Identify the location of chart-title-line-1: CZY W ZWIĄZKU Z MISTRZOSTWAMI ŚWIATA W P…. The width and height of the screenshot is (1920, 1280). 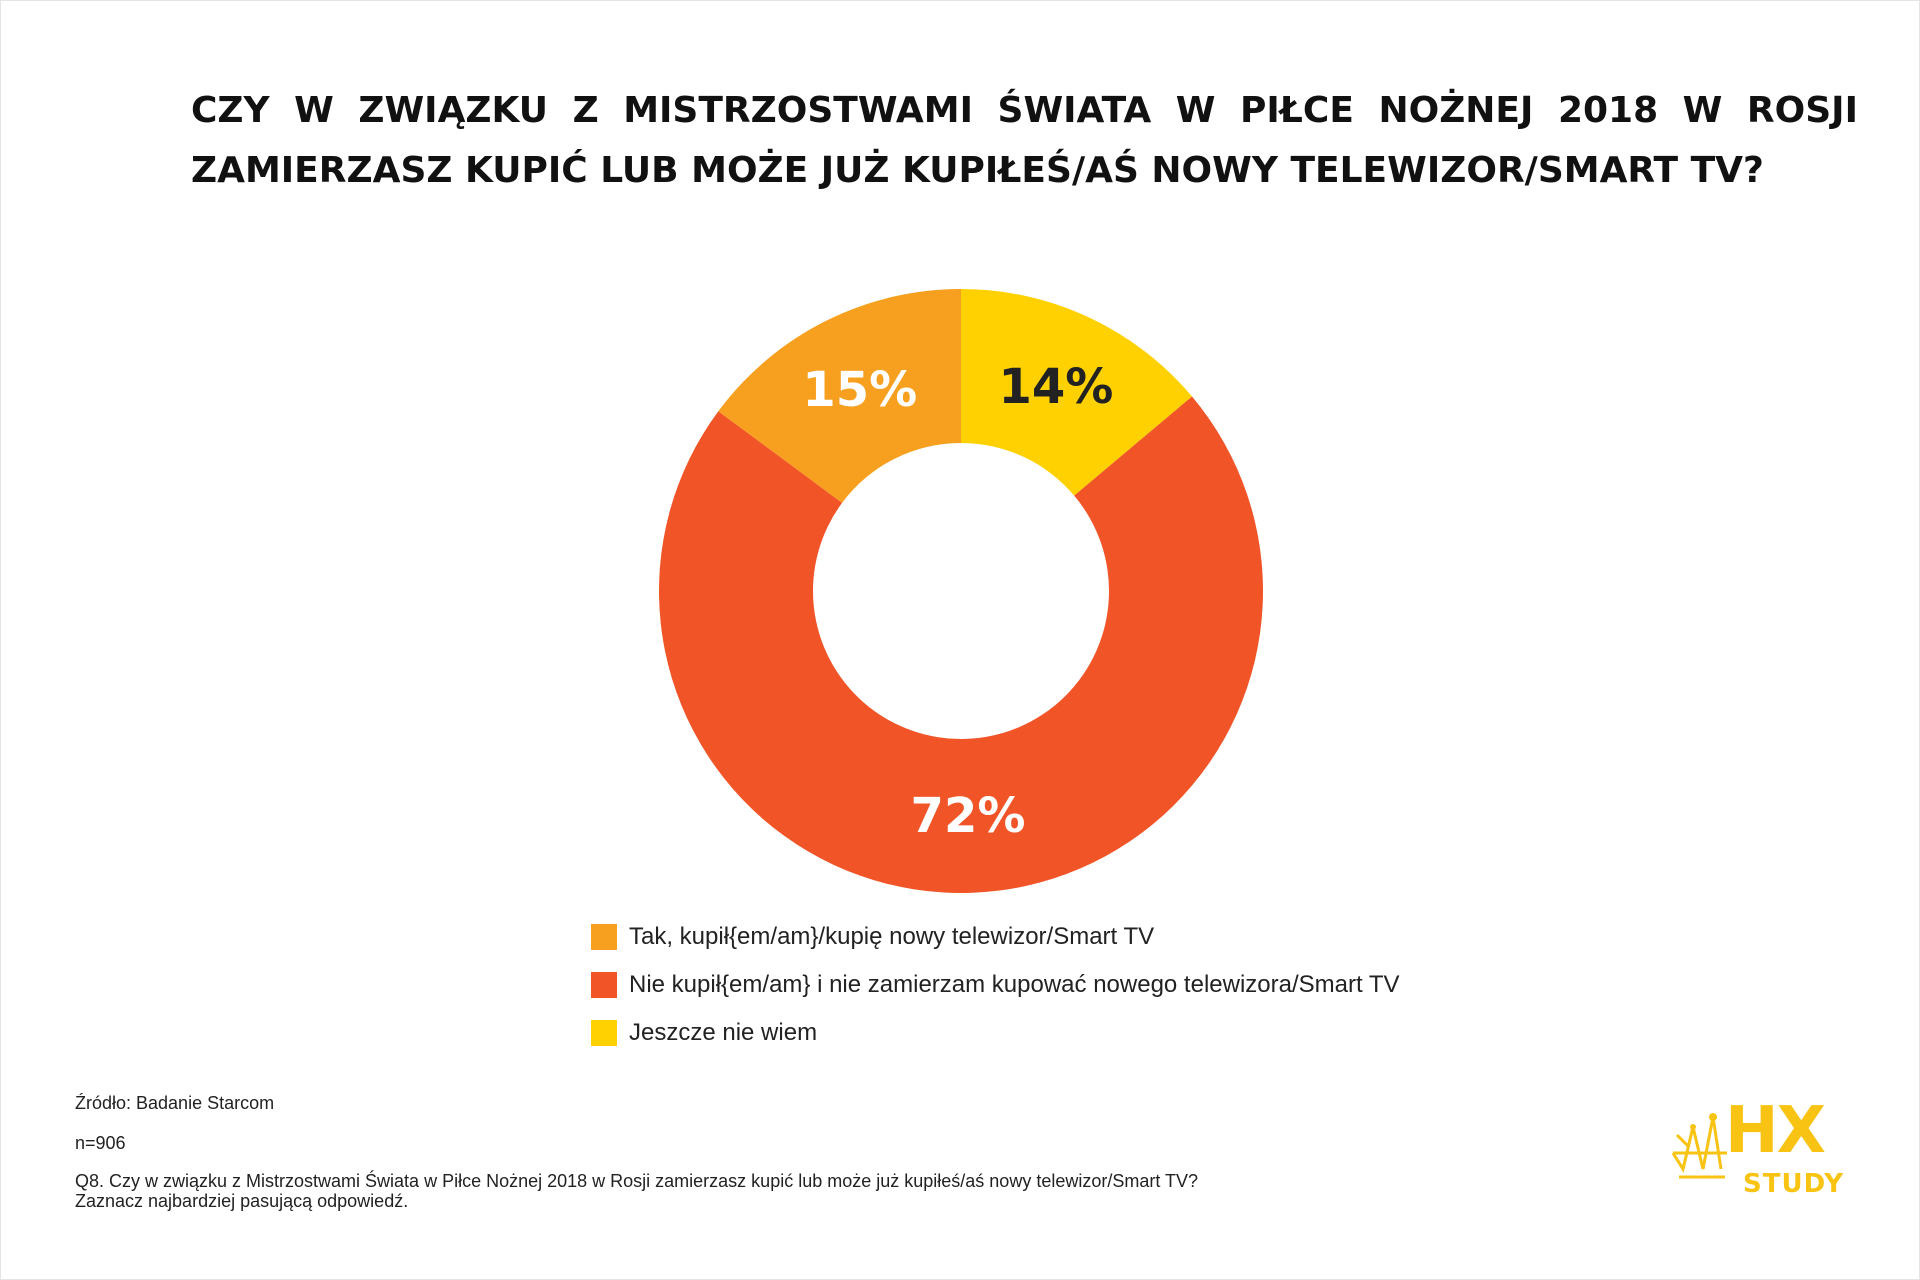
(1024, 110).